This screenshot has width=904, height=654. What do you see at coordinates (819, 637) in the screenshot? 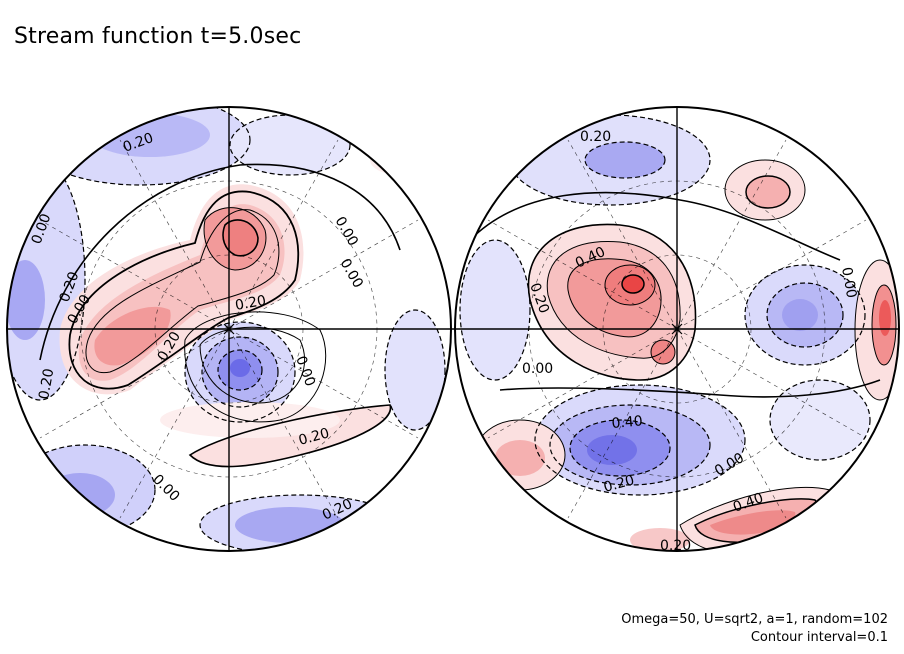
I see `contour-interval-caption: Contour interval=0.1` at bounding box center [819, 637].